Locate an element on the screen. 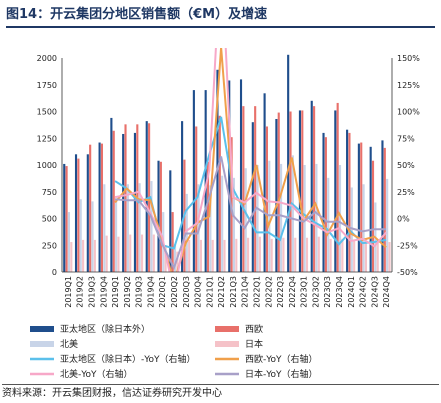  left-tick-label: 750 is located at coordinates (49, 192).